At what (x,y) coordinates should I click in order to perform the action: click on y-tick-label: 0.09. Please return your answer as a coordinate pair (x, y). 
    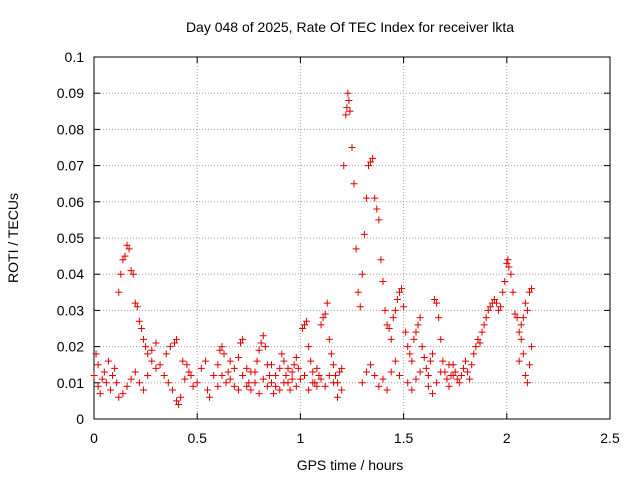
    Looking at the image, I should click on (70, 93).